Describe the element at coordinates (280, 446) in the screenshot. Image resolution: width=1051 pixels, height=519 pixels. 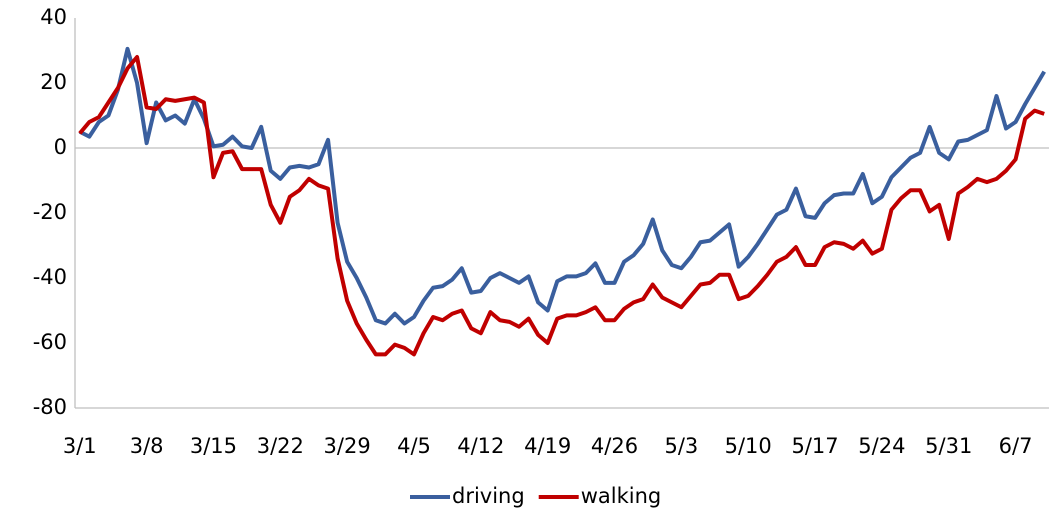
I see `x-tick-label: 3/22` at that location.